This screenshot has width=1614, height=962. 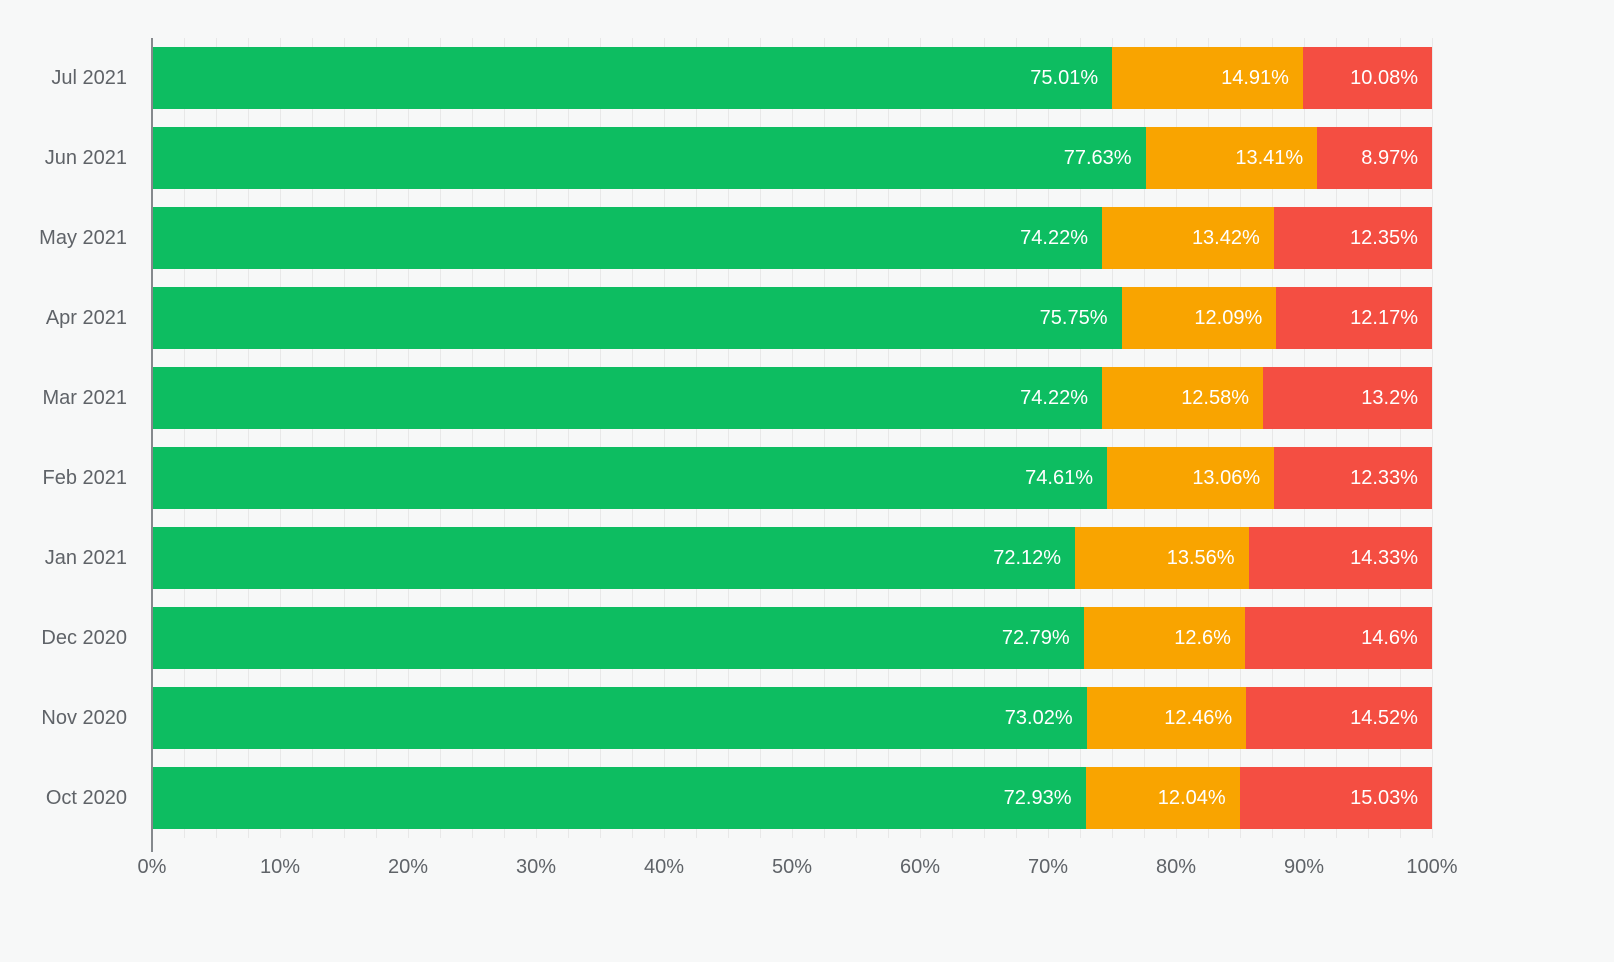 I want to click on bar-value-label: 13.06%, so click(x=1226, y=477).